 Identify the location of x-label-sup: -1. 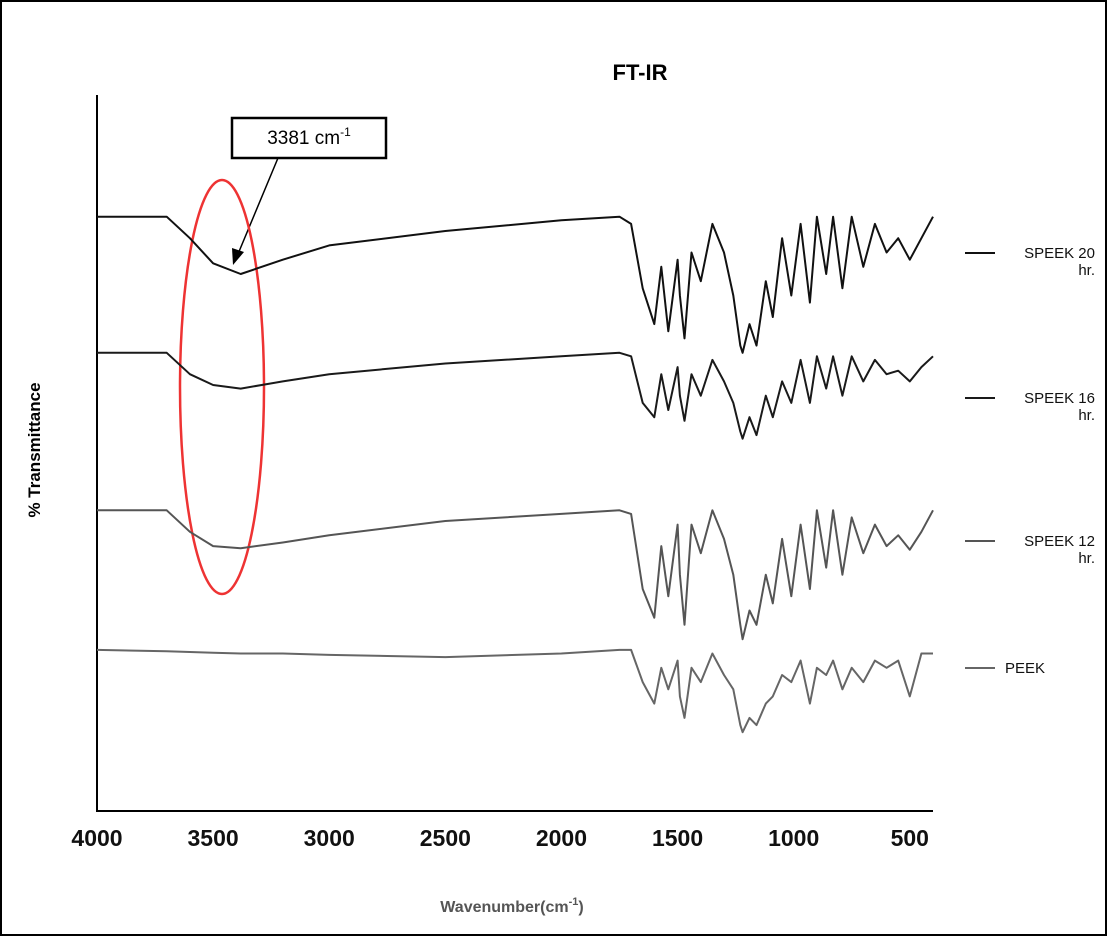
(574, 902).